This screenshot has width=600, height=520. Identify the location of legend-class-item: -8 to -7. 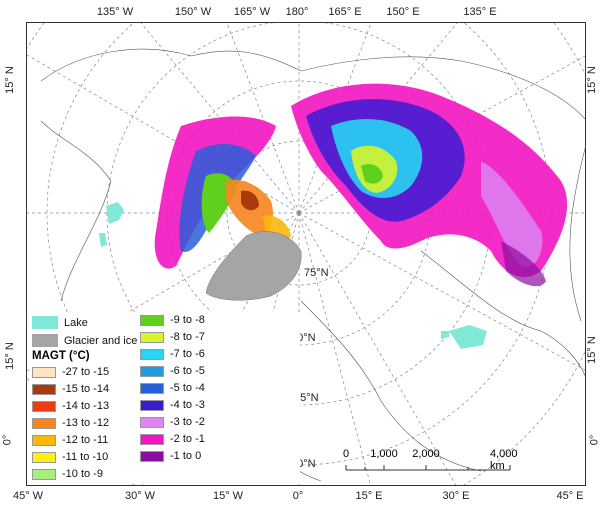
(172, 337).